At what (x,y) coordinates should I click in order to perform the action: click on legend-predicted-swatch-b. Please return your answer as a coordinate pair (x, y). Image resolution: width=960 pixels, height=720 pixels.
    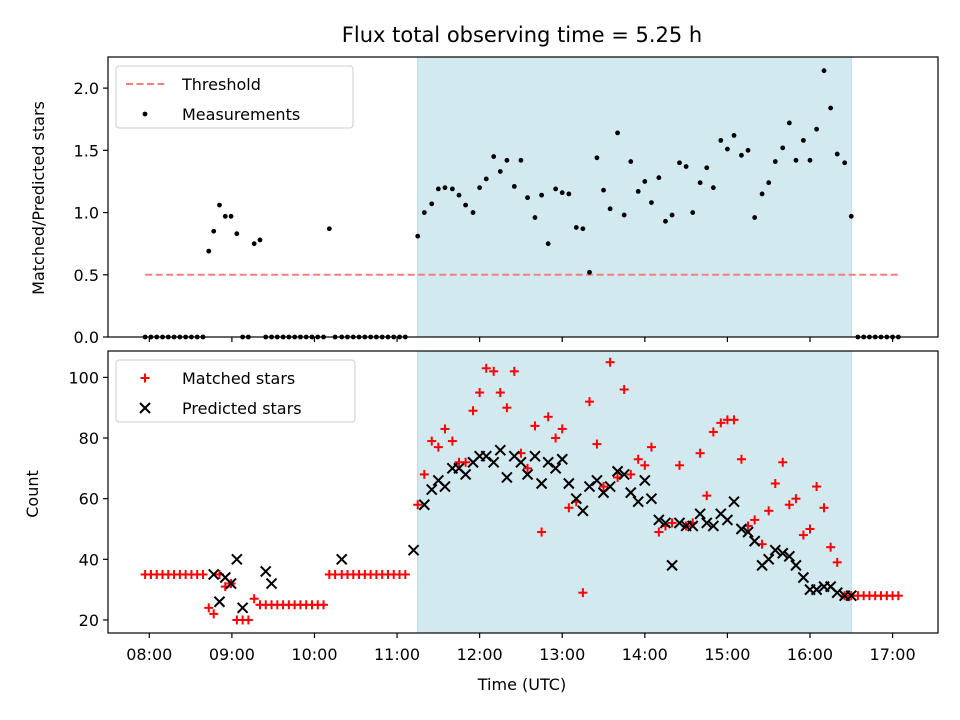
    Looking at the image, I should click on (145, 408).